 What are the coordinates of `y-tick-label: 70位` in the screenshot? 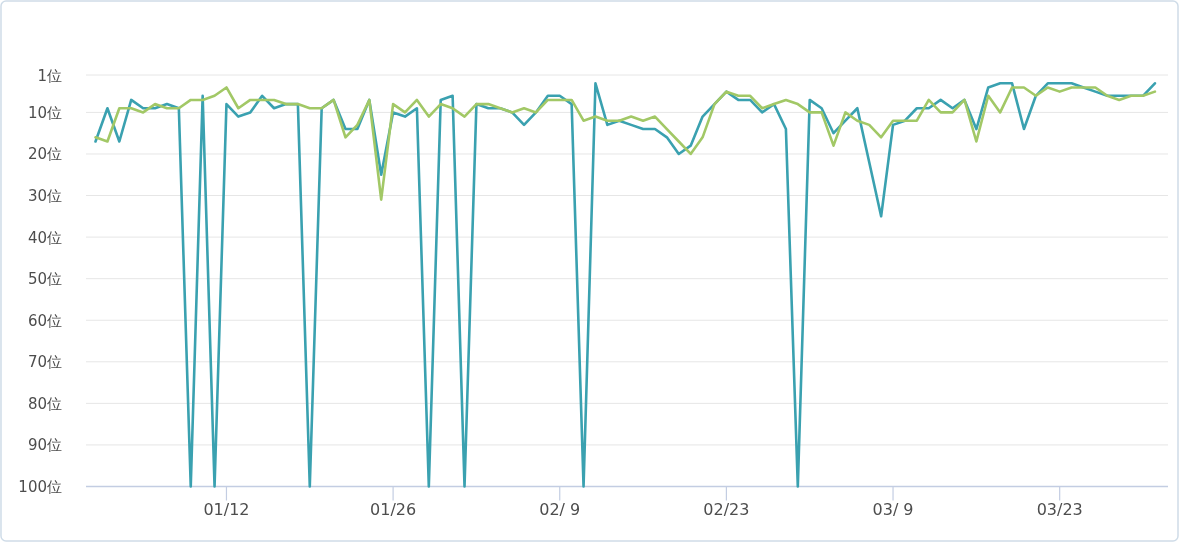 It's located at (44, 362).